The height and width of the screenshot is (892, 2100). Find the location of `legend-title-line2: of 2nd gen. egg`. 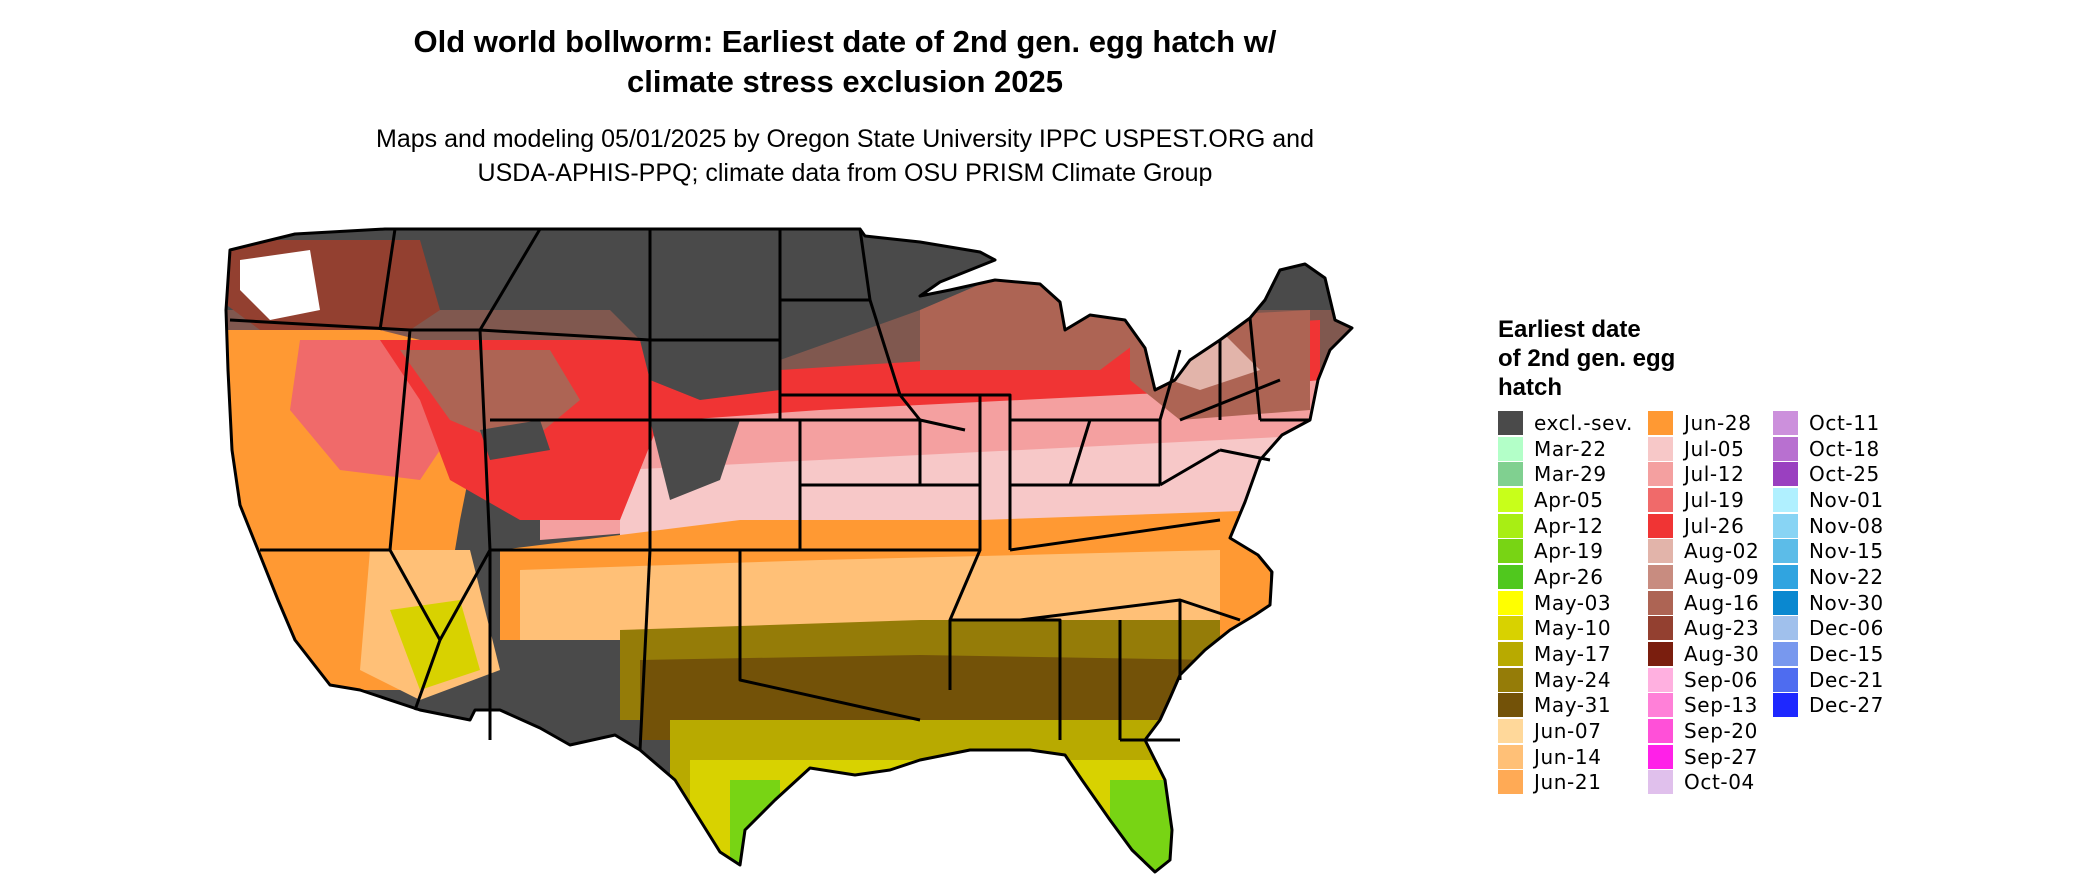

legend-title-line2: of 2nd gen. egg is located at coordinates (1587, 358).